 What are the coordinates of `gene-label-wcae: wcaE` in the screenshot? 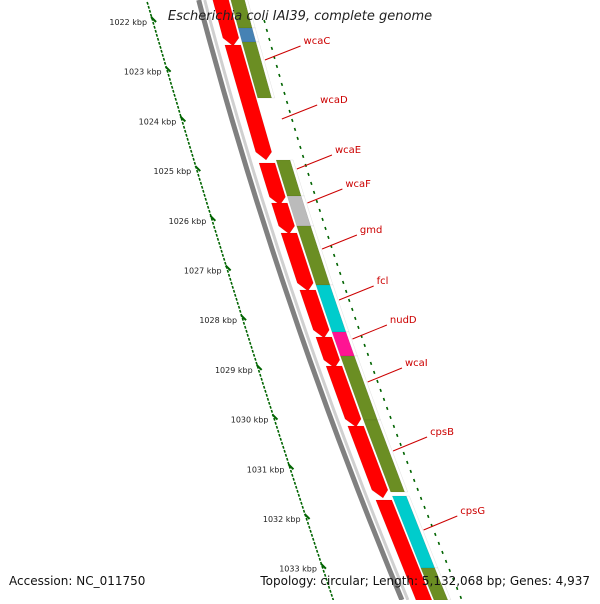 It's located at (348, 150).